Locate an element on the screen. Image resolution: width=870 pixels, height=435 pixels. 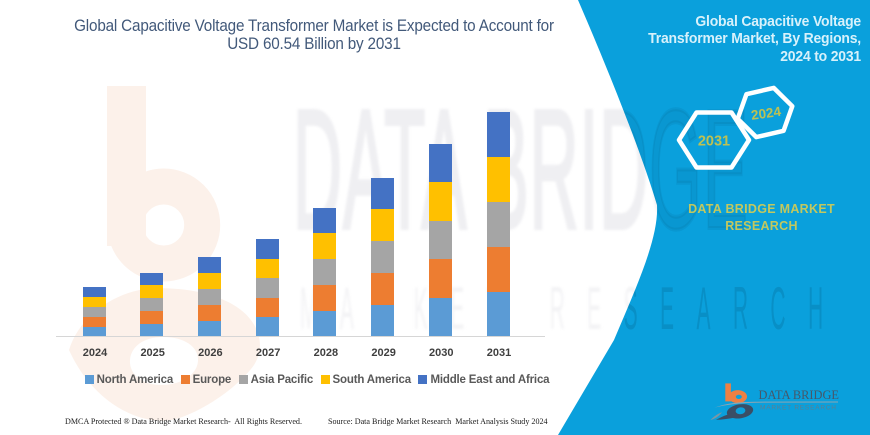
svg-text: 2024 is located at coordinates (766, 113).